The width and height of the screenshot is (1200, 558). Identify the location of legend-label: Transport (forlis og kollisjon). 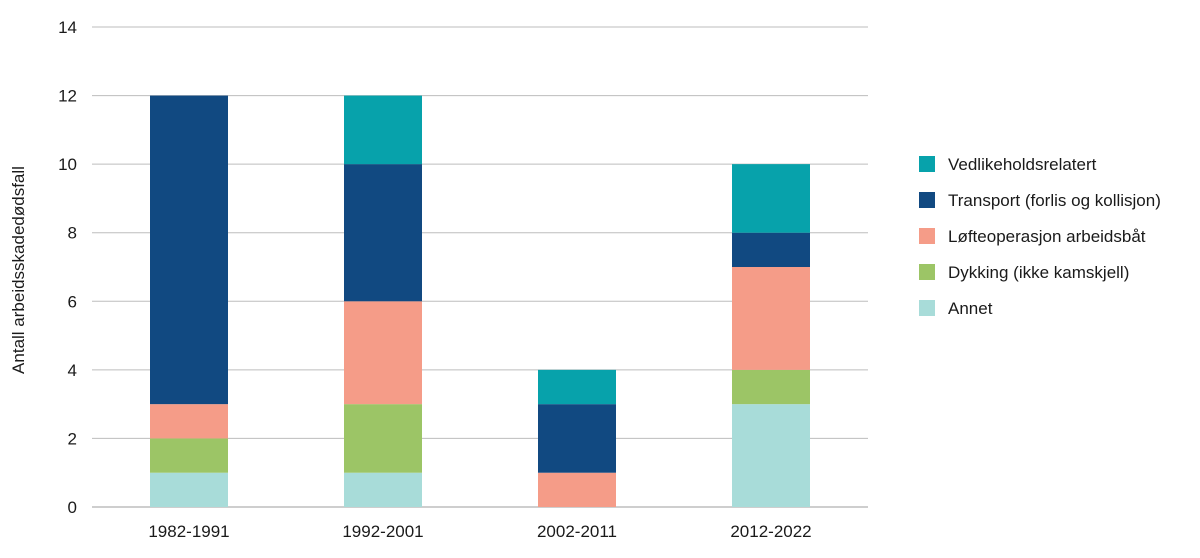
(1054, 200).